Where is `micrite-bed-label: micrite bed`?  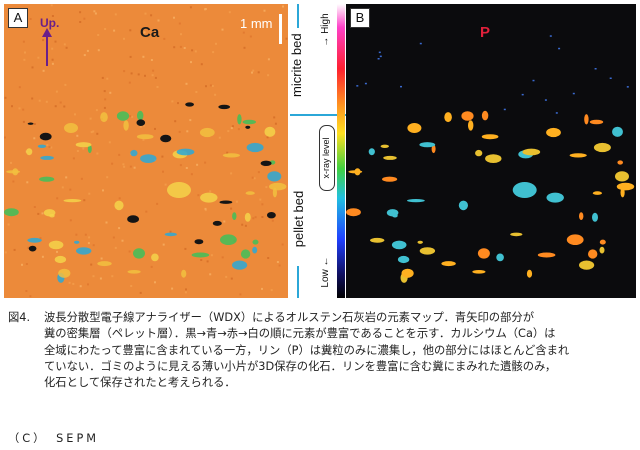 micrite-bed-label: micrite bed is located at coordinates (296, 65).